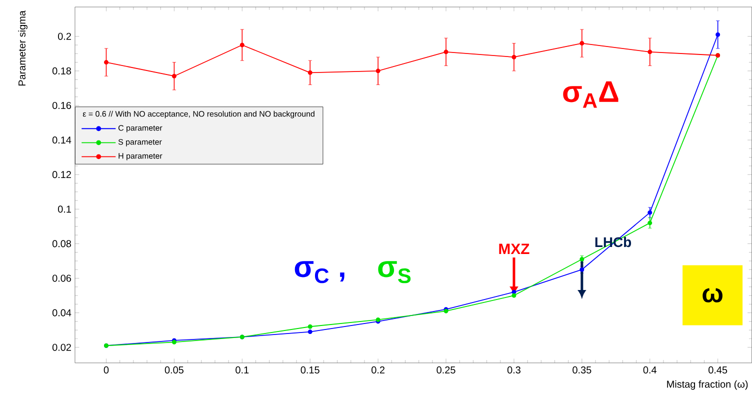  I want to click on y-tick-label: 0.02, so click(61, 347).